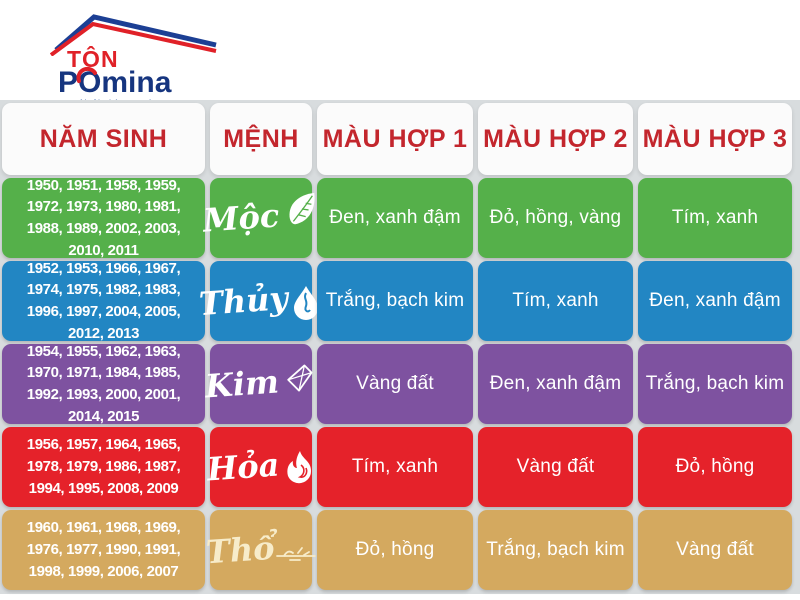 Image resolution: width=800 pixels, height=600 pixels. I want to click on menh-name: Mộc, so click(241, 218).